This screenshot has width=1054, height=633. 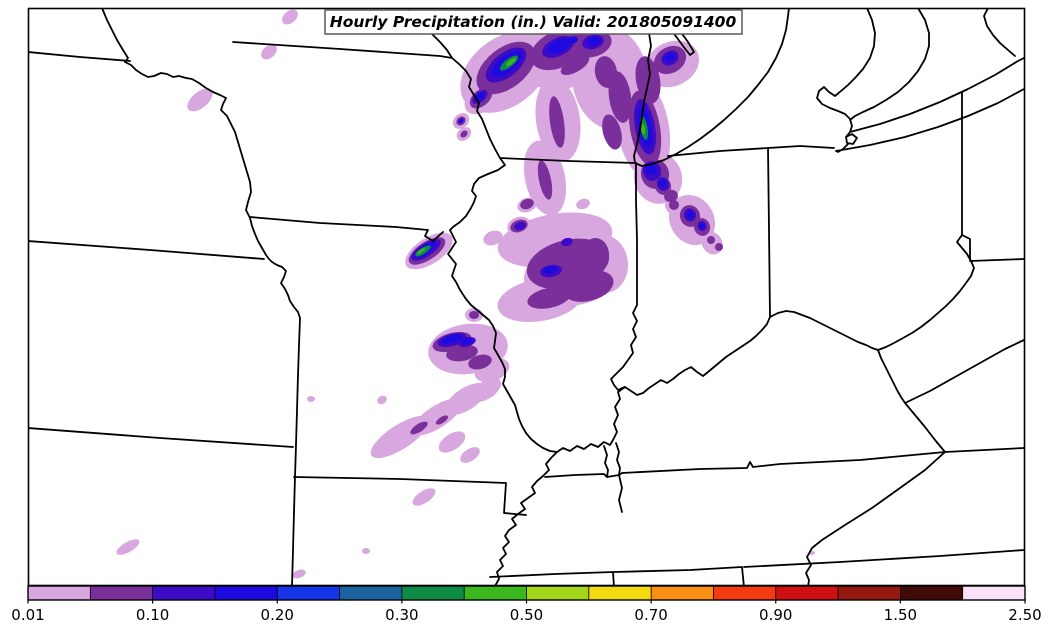 I want to click on mississippi-river, so click(x=482, y=297).